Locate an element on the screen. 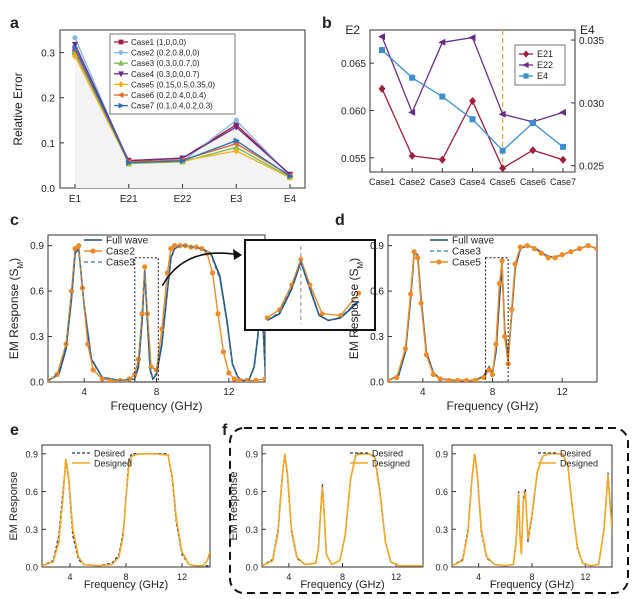 The image size is (635, 599). x-tick-label: Case7 is located at coordinates (563, 182).